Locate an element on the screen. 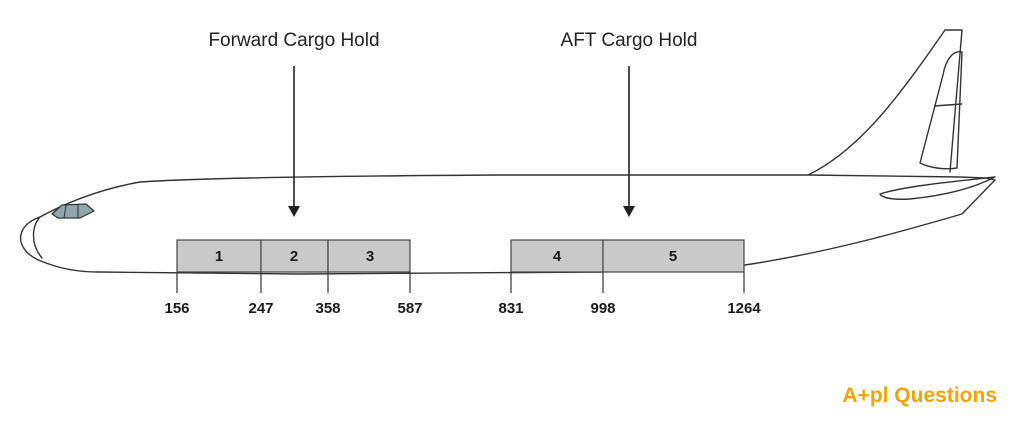  compartment-2: 2 is located at coordinates (294, 256).